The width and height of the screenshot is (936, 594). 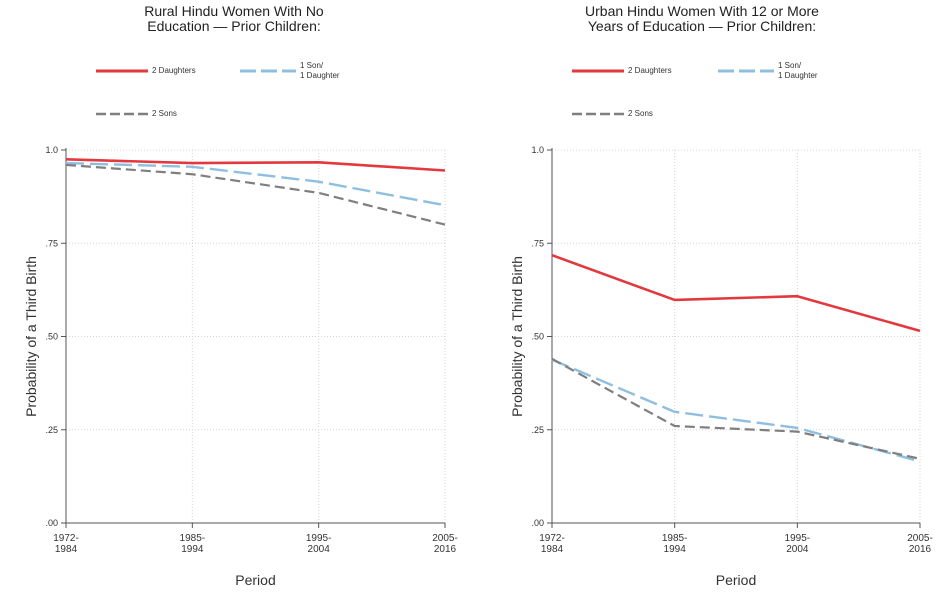 I want to click on chart-title-line-1: Rural Hindu Women With No, so click(x=234, y=11).